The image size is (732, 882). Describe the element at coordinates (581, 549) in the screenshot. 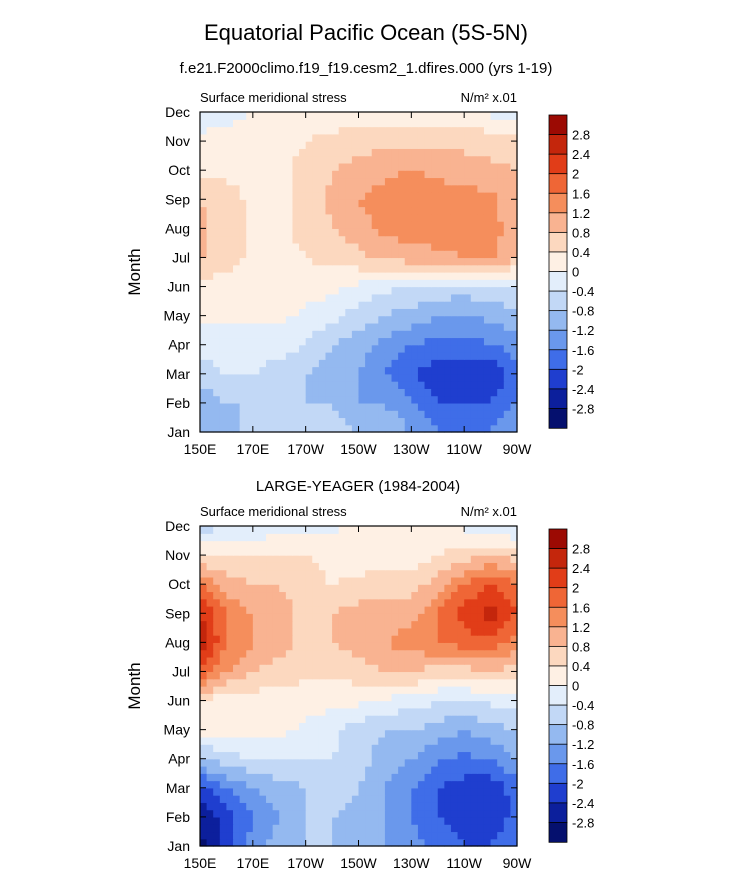

I see `colorbar-label: 2.8` at that location.